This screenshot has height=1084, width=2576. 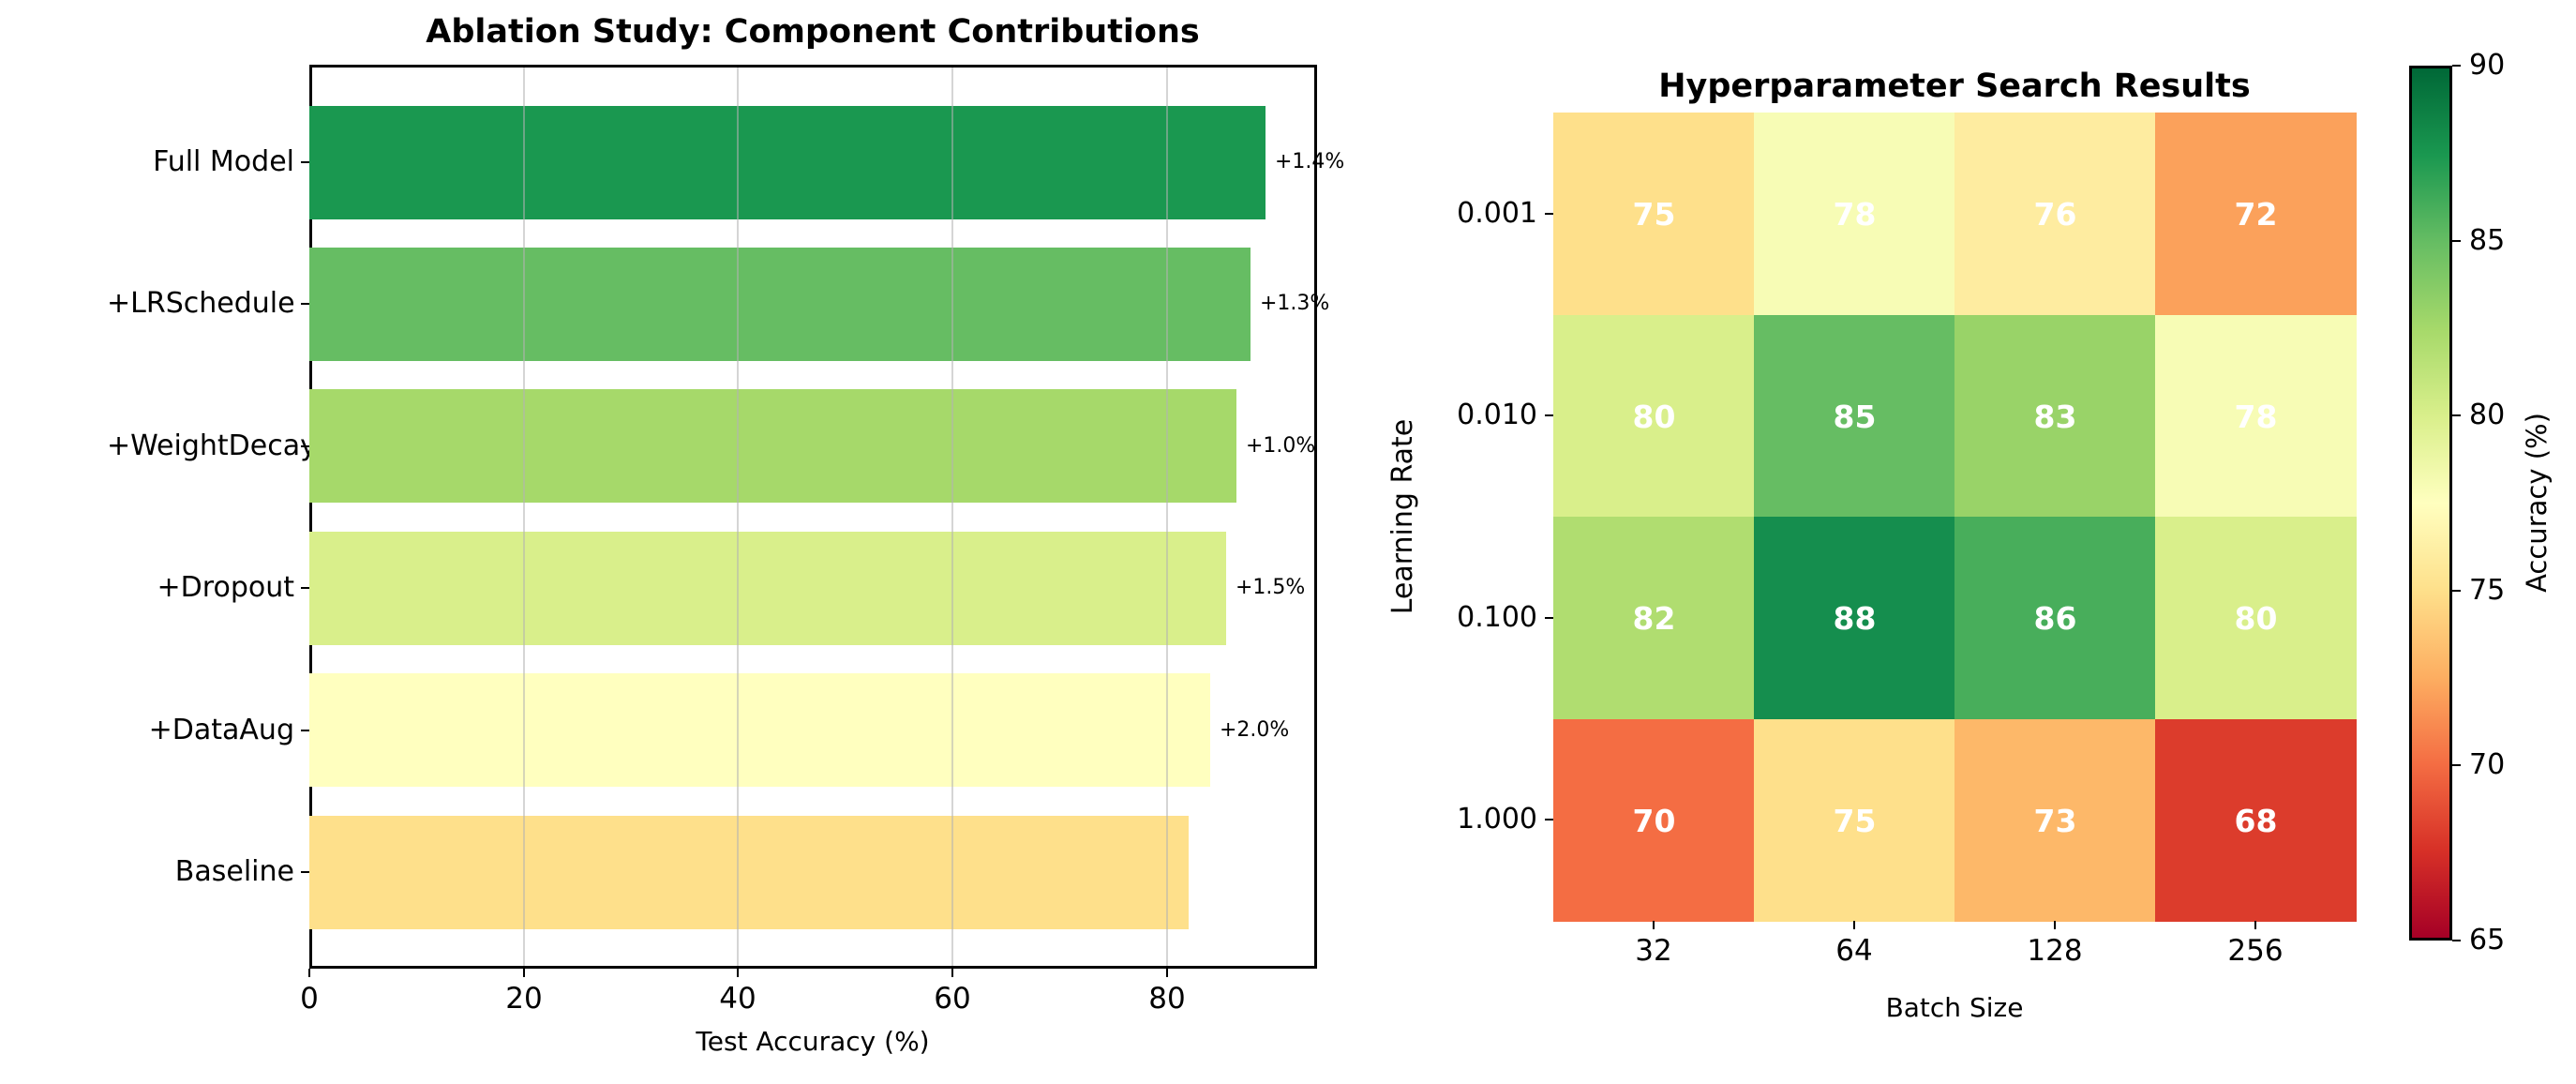 I want to click on colorbar-tick-label: 65, so click(x=2487, y=940).